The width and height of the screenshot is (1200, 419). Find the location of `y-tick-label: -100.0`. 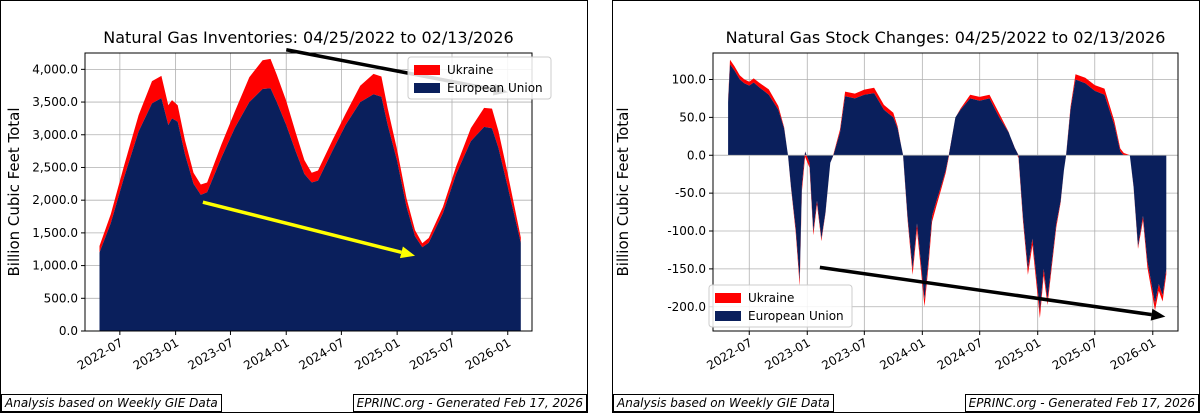

y-tick-label: -100.0 is located at coordinates (686, 231).